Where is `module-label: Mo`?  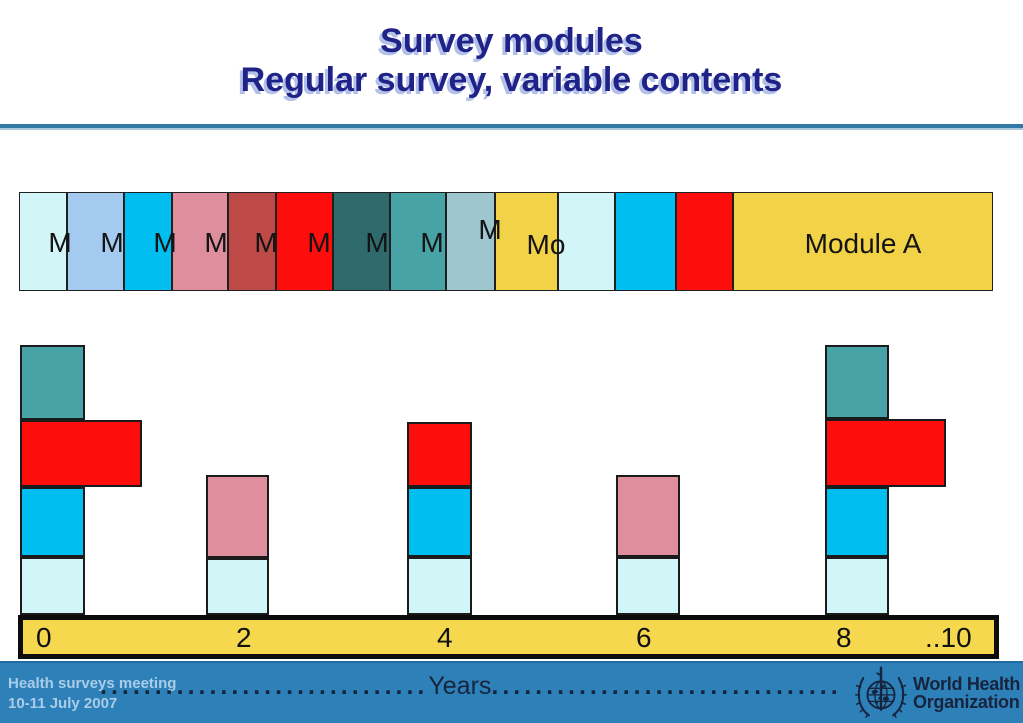 module-label: Mo is located at coordinates (546, 244).